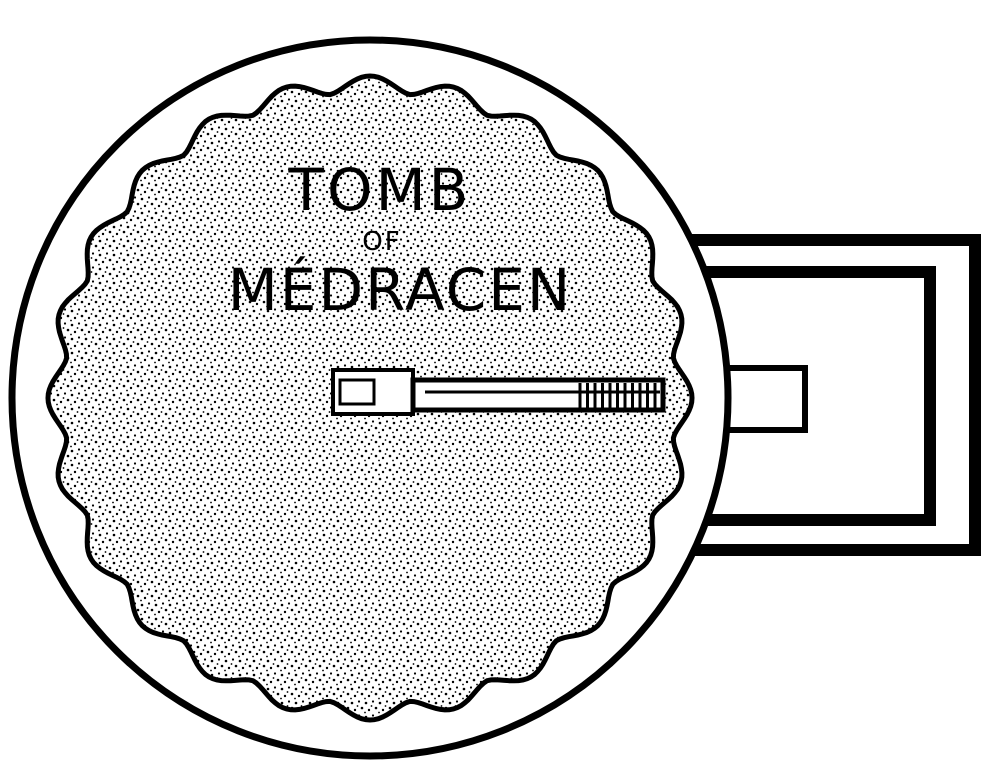 The image size is (1000, 768). What do you see at coordinates (617, 395) in the screenshot?
I see `corridor-steps` at bounding box center [617, 395].